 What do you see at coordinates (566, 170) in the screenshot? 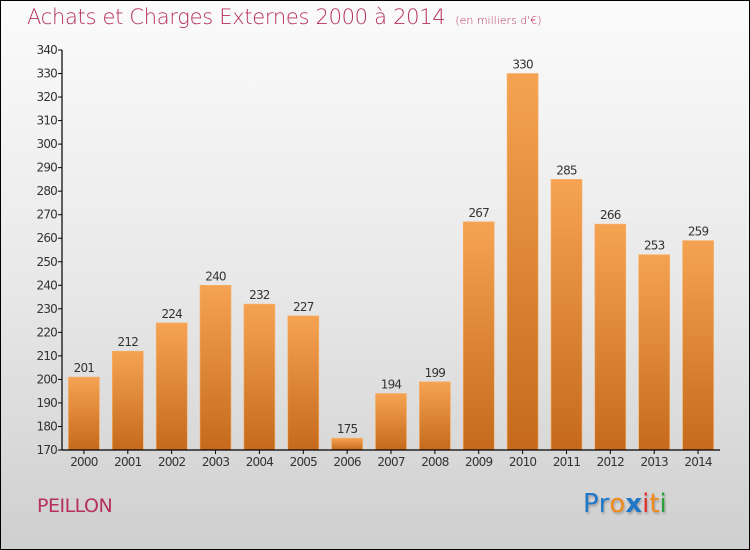
I see `data-label-2011: 285` at bounding box center [566, 170].